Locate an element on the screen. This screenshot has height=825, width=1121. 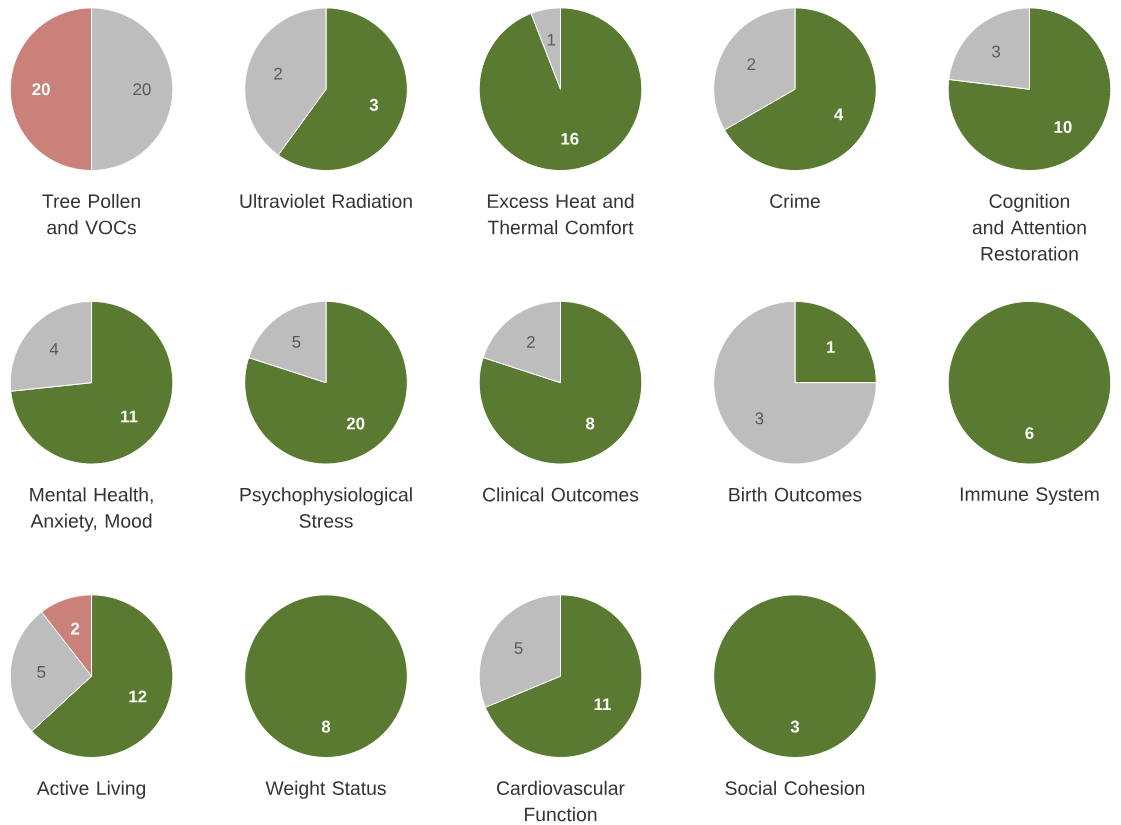
data-label: 16 is located at coordinates (570, 139).